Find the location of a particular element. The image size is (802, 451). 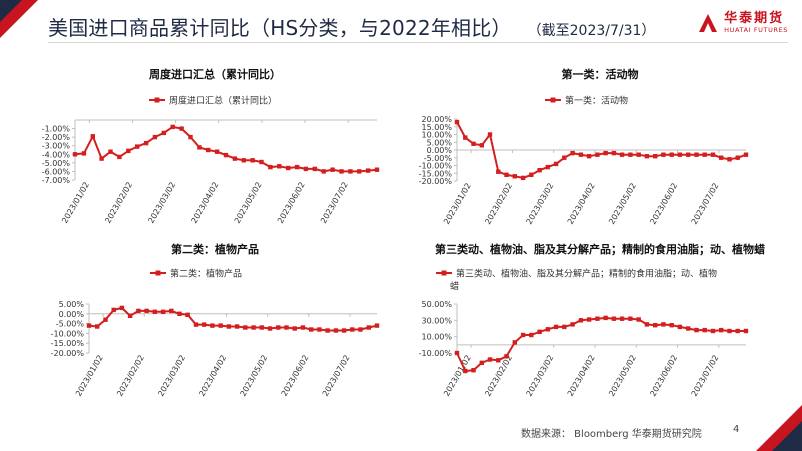

legend-label: 周度进口汇总（累计同比） is located at coordinates (223, 101).